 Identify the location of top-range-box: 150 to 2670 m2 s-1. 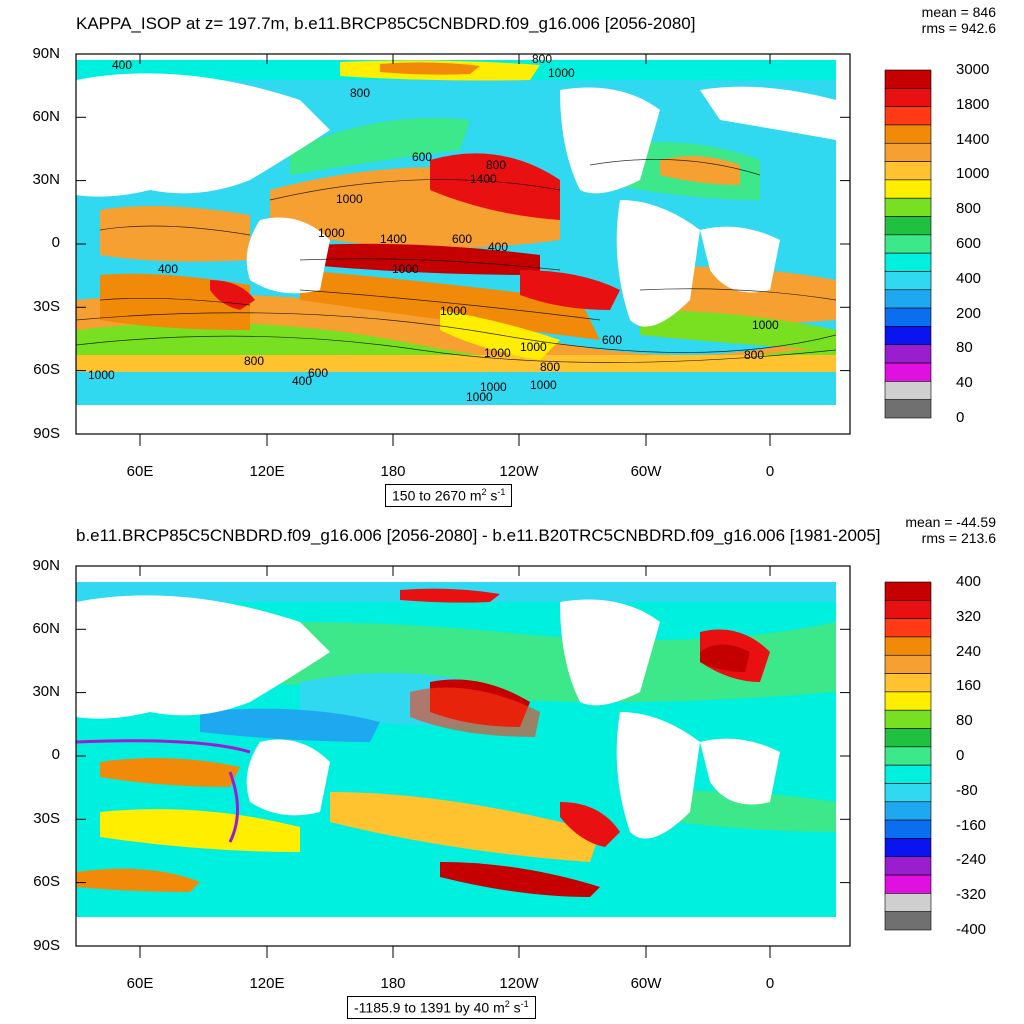
(449, 495).